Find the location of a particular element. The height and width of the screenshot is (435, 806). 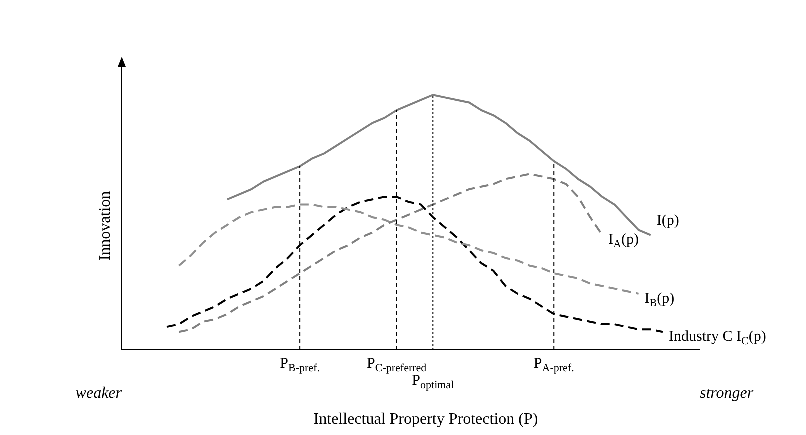

text: weaker is located at coordinates (99, 393).